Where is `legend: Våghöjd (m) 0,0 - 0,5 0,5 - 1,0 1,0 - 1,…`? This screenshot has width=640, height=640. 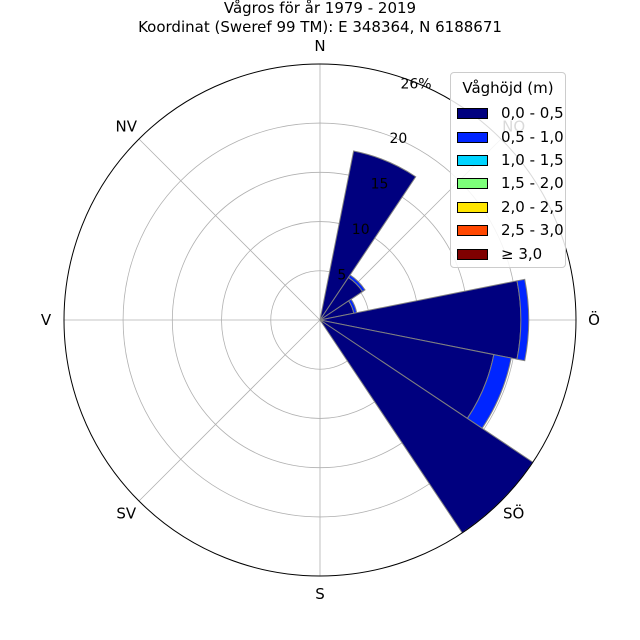 legend: Våghöjd (m) 0,0 - 0,5 0,5 - 1,0 1,0 - 1,… is located at coordinates (508, 170).